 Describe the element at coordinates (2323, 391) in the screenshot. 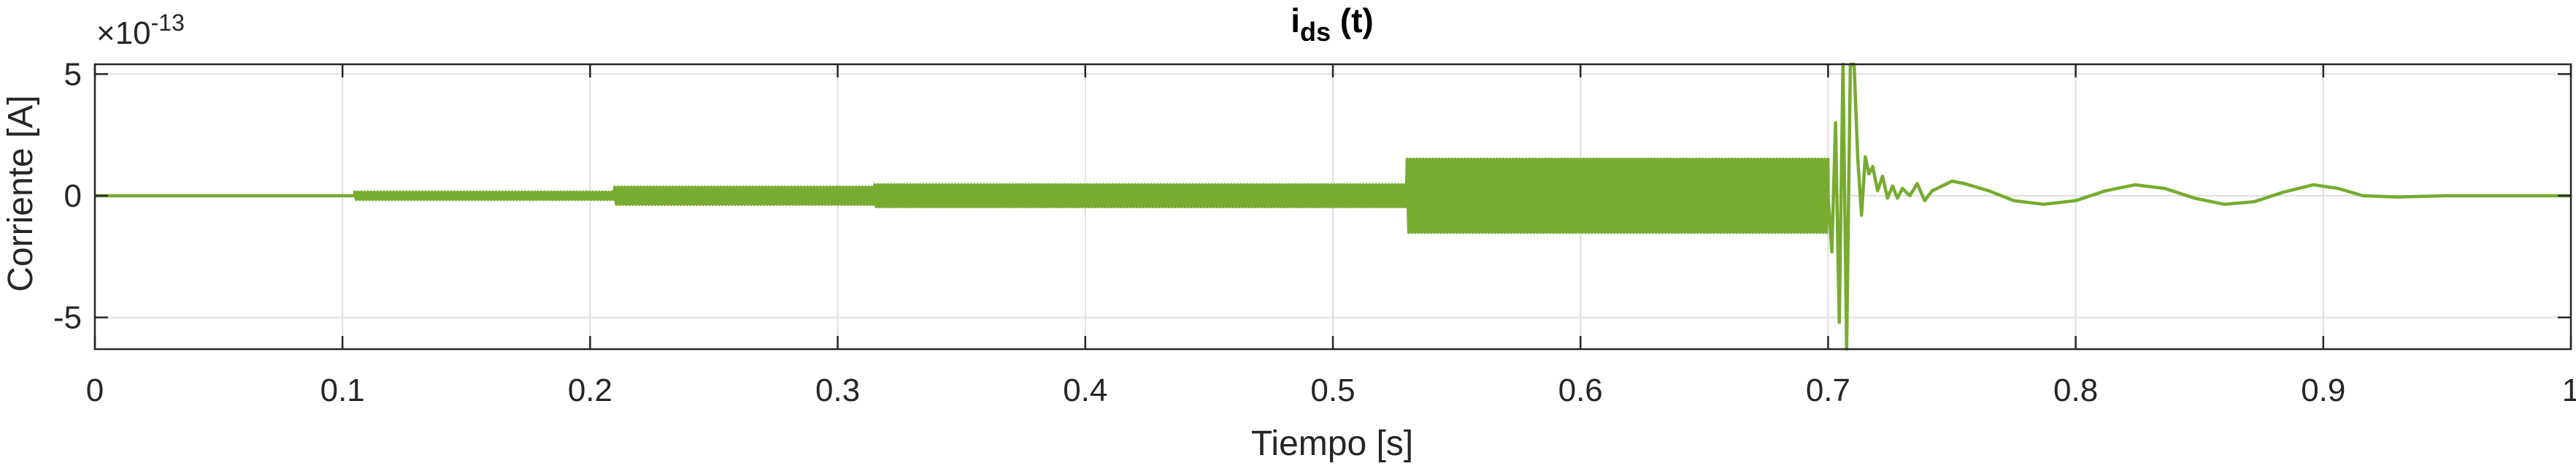

I see `x-tick-label: 0.9` at that location.